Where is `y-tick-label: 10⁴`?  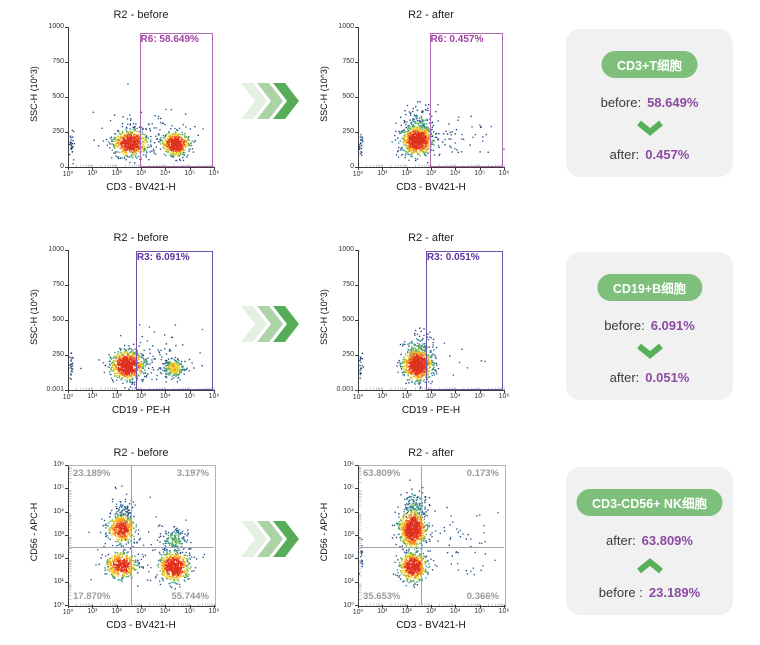
y-tick-label: 10⁴ is located at coordinates (58, 511).